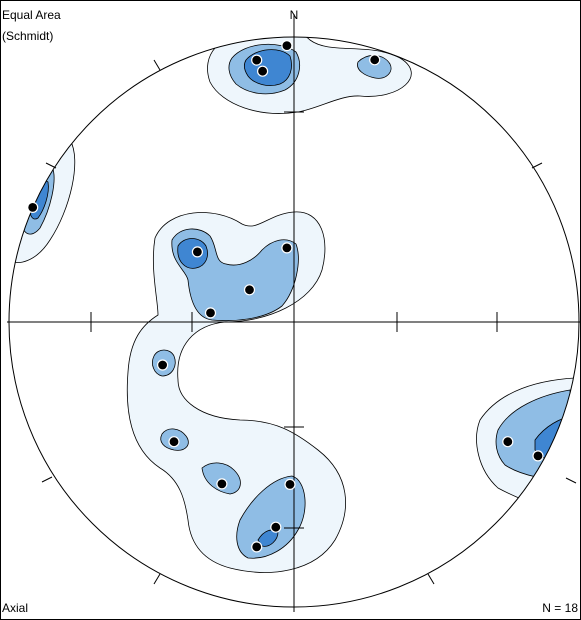 The width and height of the screenshot is (581, 620). I want to click on north-label: N, so click(294, 15).